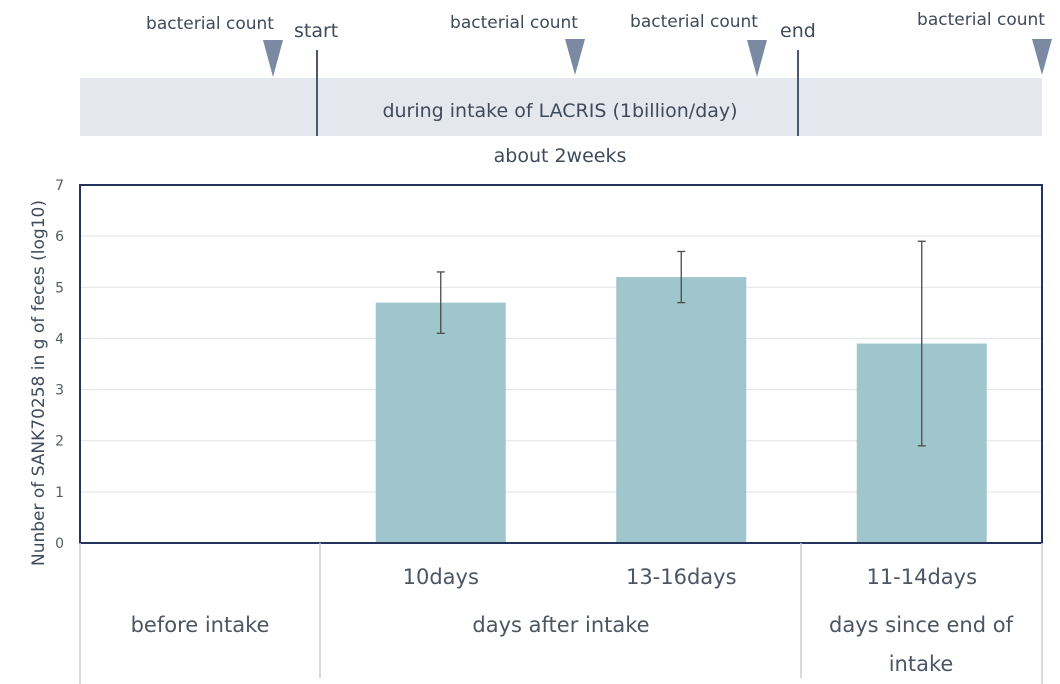 The height and width of the screenshot is (684, 1060). I want to click on error-bars, so click(681, 343).